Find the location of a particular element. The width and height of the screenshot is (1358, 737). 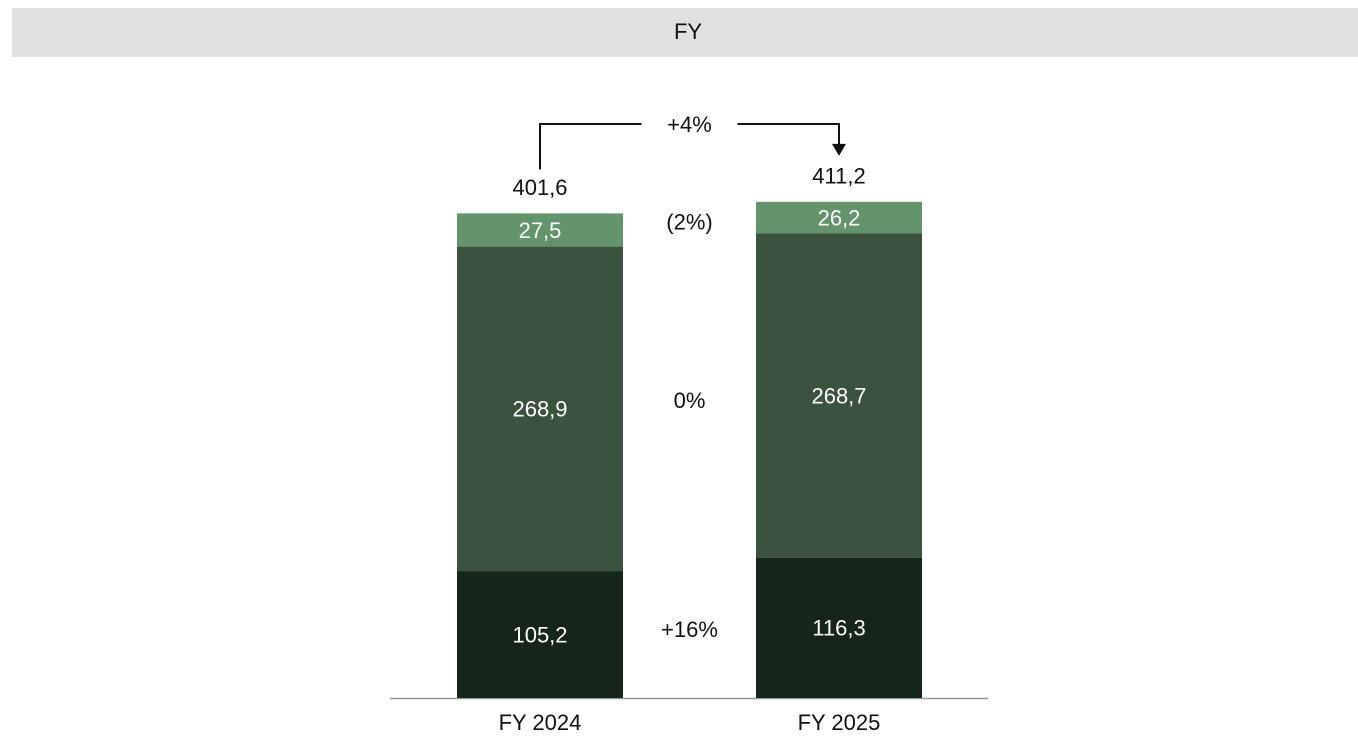

change-label: 0% is located at coordinates (690, 400).